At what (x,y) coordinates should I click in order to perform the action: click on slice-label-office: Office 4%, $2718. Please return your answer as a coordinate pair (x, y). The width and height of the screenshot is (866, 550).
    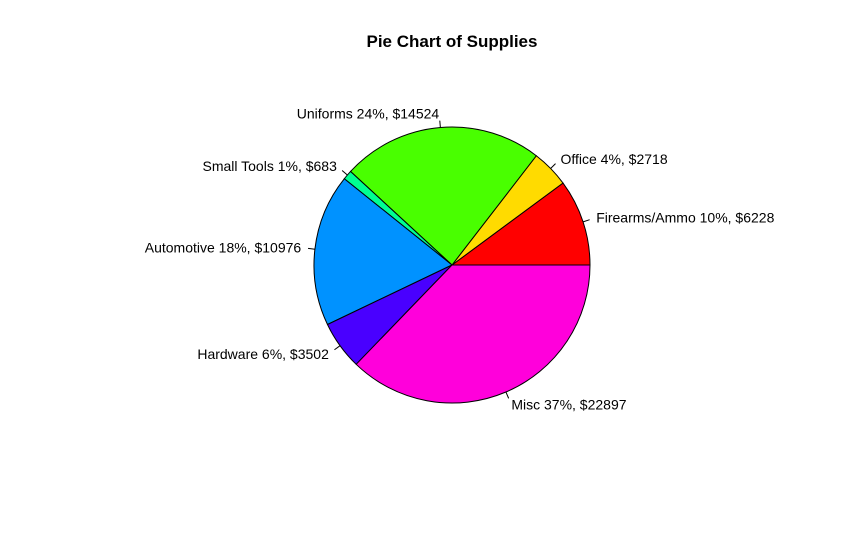
    Looking at the image, I should click on (613, 159).